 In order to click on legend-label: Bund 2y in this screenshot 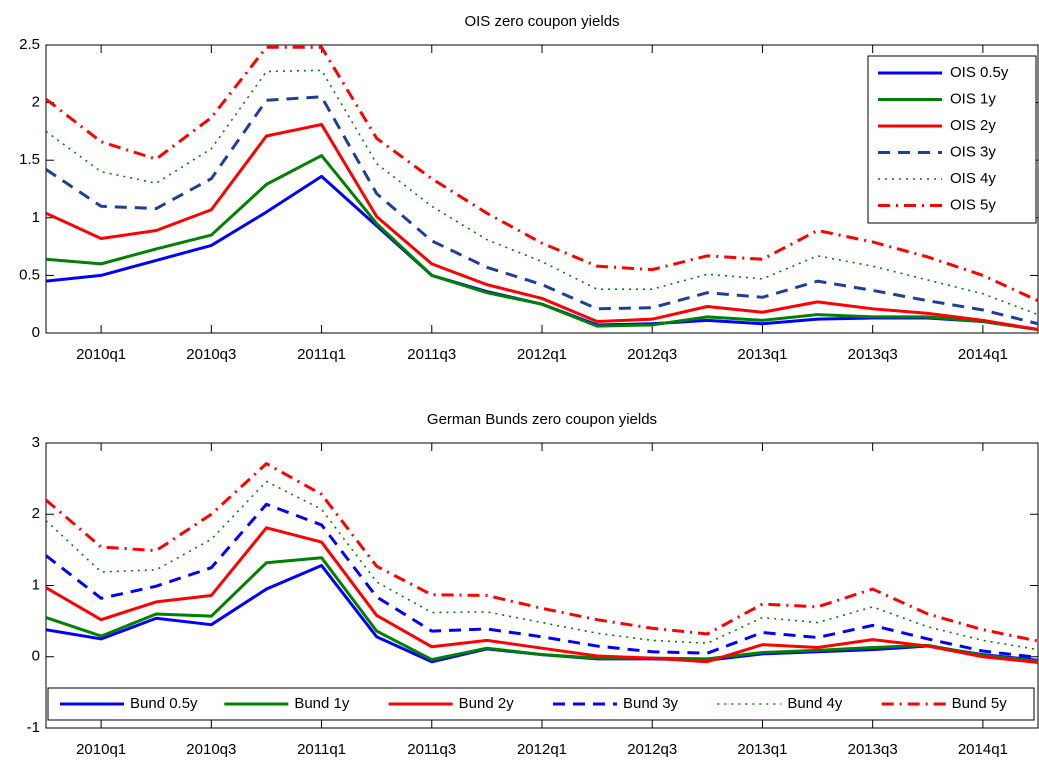, I will do `click(487, 703)`.